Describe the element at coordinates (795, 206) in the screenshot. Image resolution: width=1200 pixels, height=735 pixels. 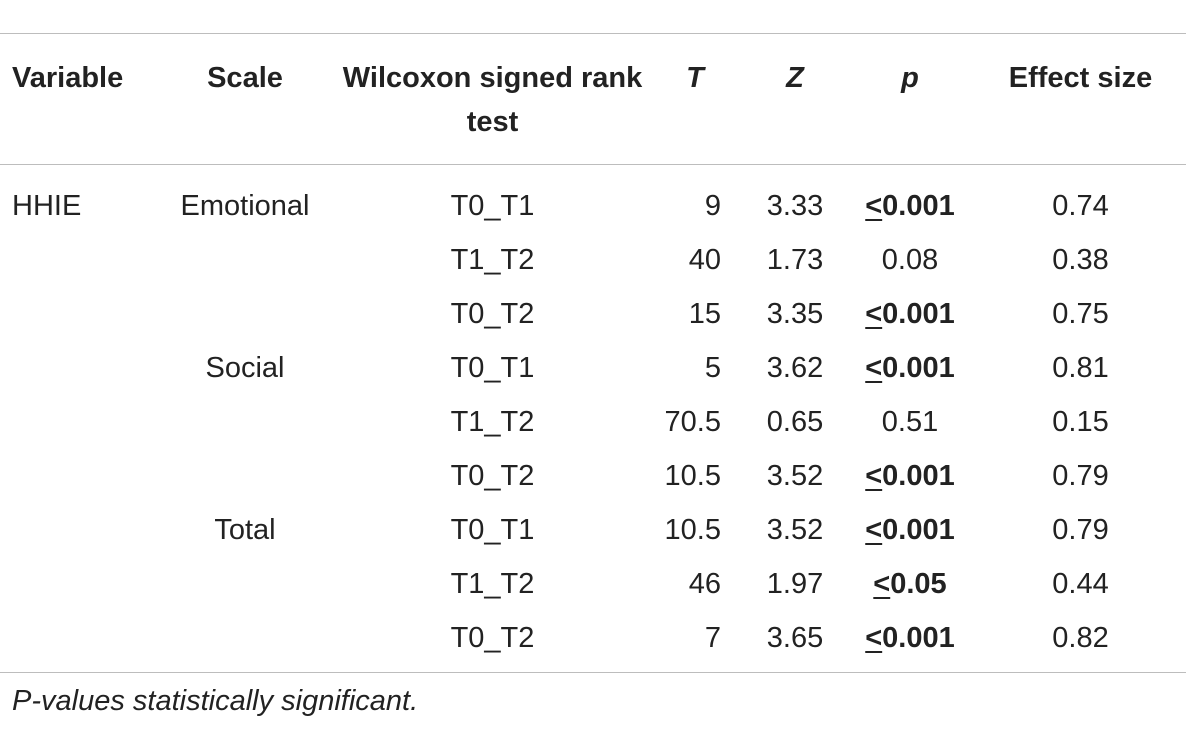
I see `cell-z: 3.33` at that location.